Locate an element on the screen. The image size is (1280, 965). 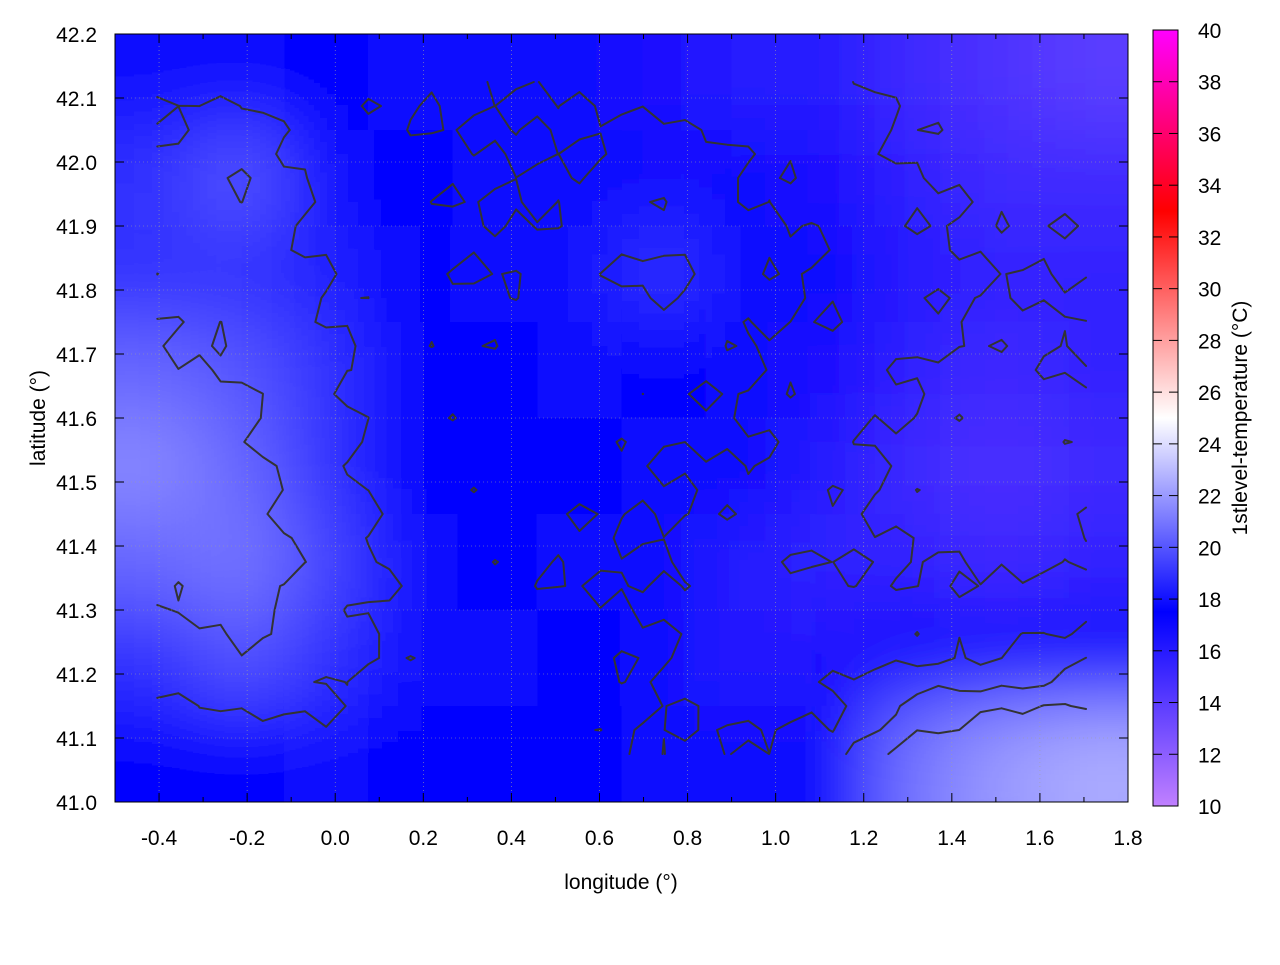
contour-line is located at coordinates (934, 340).